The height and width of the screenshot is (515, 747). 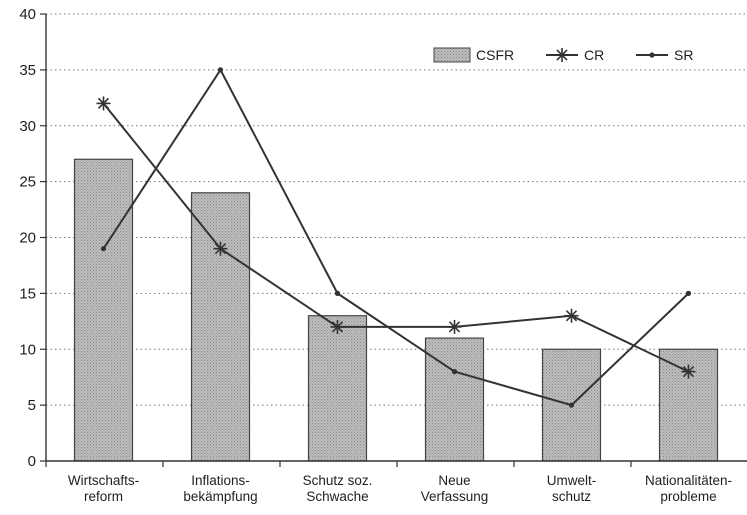 What do you see at coordinates (338, 488) in the screenshot?
I see `x-tick-label-2: Schutz soz. Schwache` at bounding box center [338, 488].